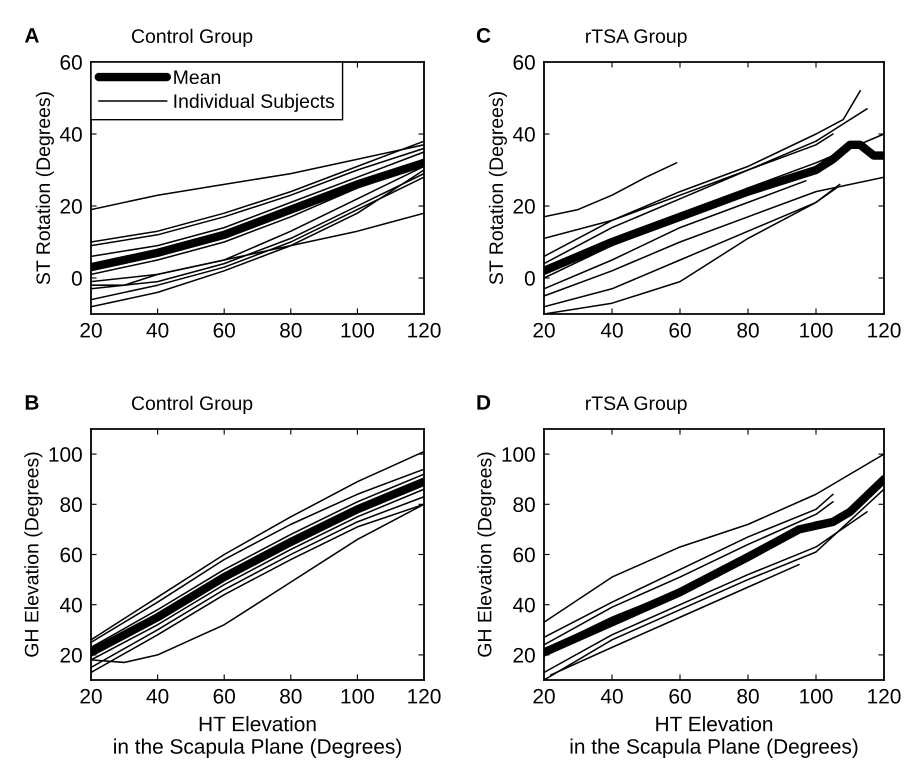 Image resolution: width=905 pixels, height=769 pixels. Describe the element at coordinates (197, 77) in the screenshot. I see `legend-label: Mean` at that location.